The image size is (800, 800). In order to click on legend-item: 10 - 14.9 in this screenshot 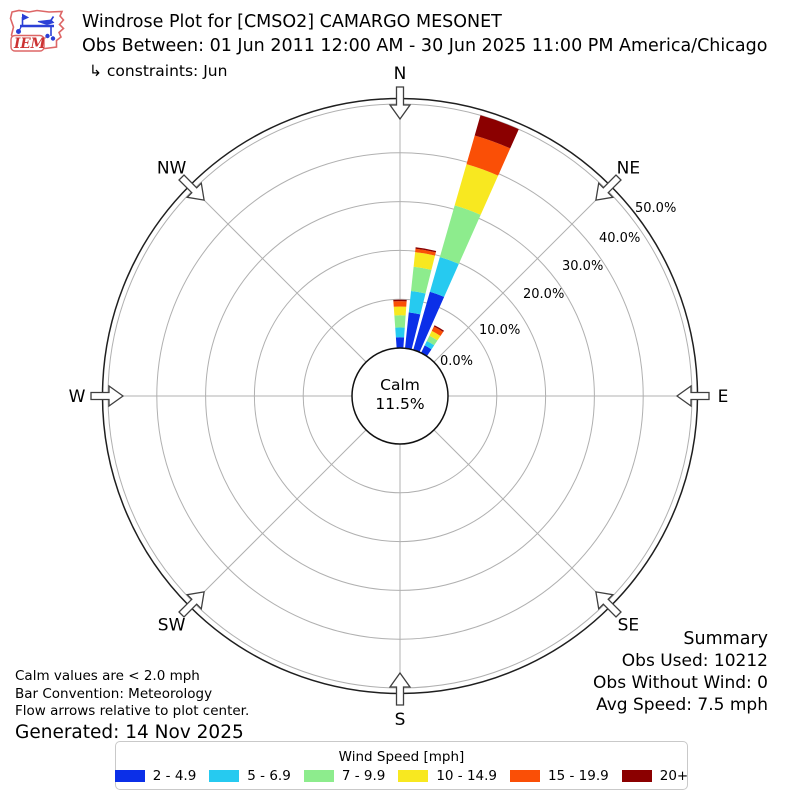, I will do `click(447, 776)`.